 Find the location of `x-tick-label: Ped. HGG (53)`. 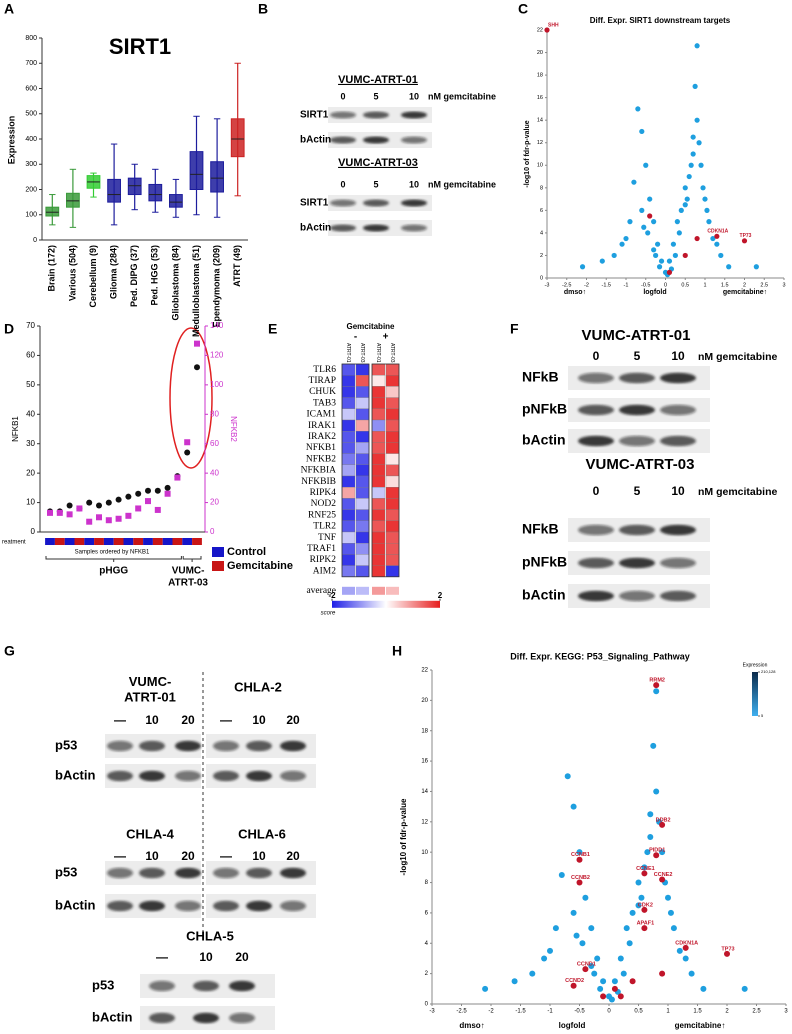

x-tick-label: Ped. HGG (53) is located at coordinates (155, 275).